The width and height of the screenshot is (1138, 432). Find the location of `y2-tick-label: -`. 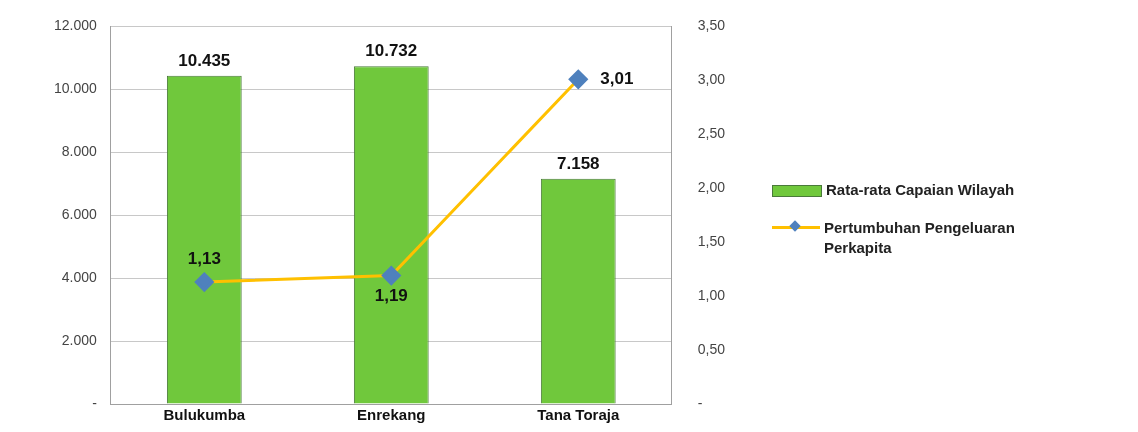

y2-tick-label: - is located at coordinates (700, 402).